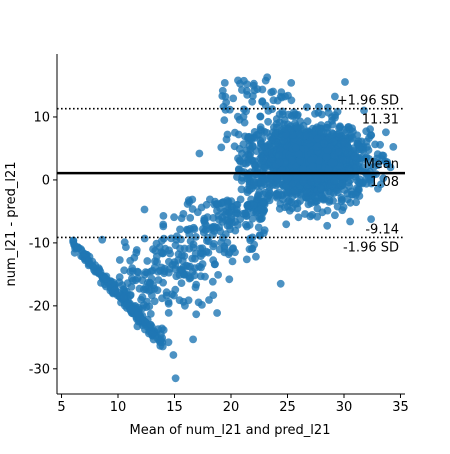 This screenshot has height=454, width=450. Describe the element at coordinates (230, 430) in the screenshot. I see `x-axis-label: Mean of num_l21 and pred_l21` at that location.